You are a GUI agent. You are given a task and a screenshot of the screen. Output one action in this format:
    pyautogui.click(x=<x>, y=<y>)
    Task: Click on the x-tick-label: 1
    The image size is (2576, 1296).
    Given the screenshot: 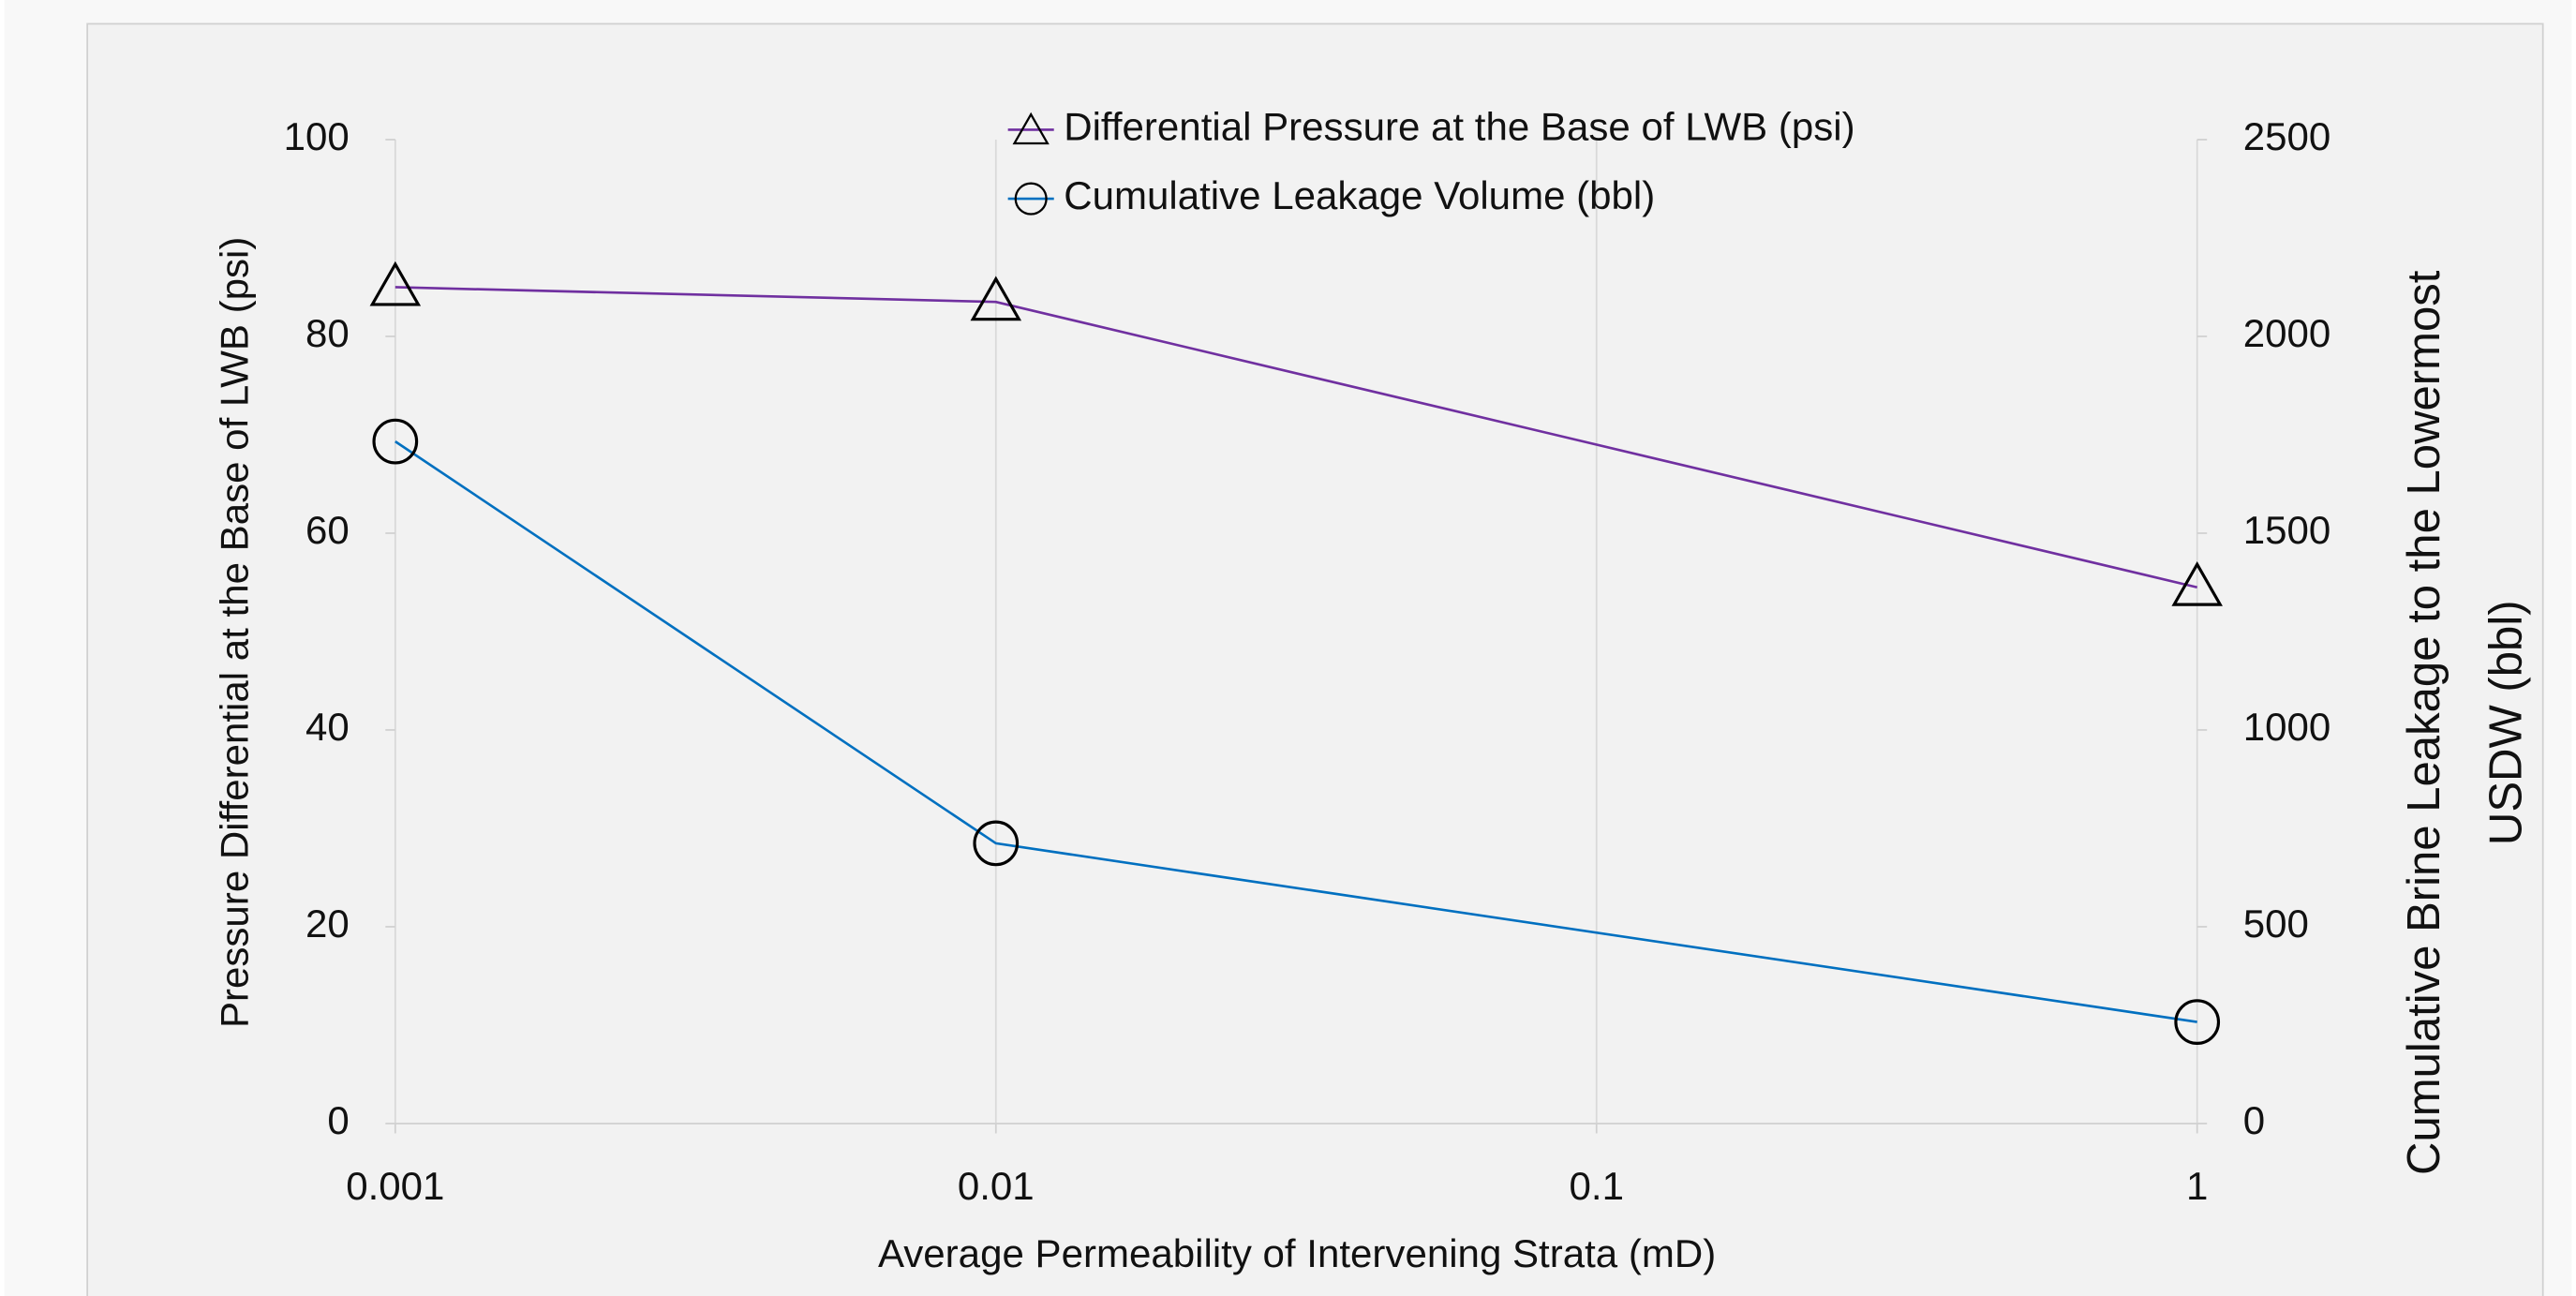 What is the action you would take?
    pyautogui.click(x=2197, y=1186)
    